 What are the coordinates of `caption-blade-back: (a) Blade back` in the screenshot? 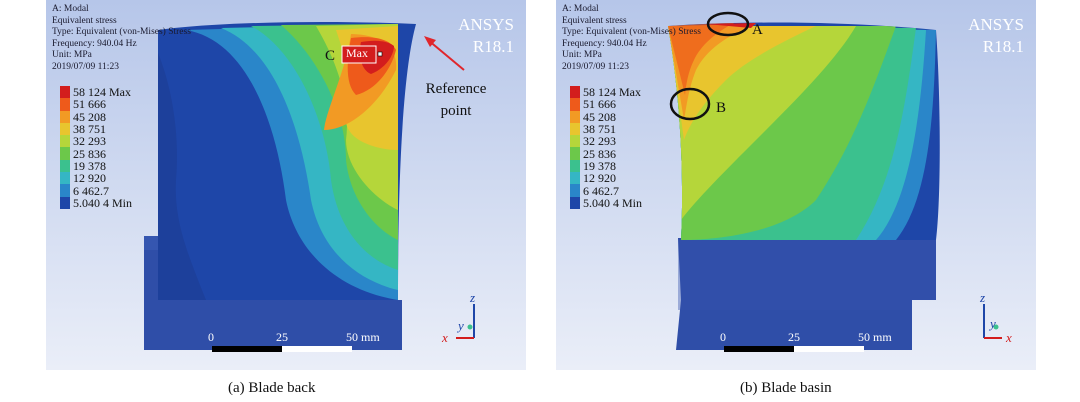 It's located at (272, 388).